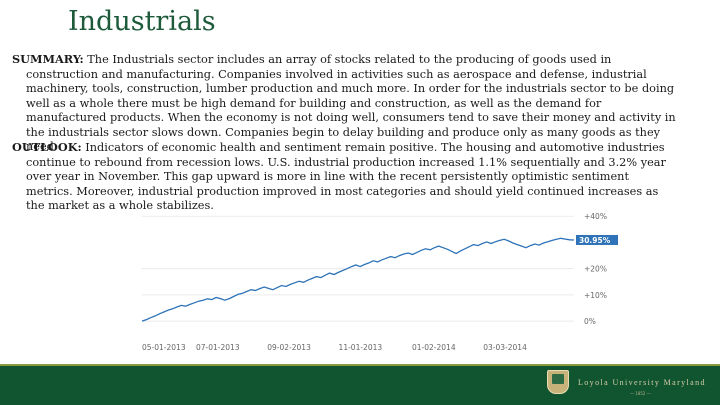 The image size is (720, 405). I want to click on x-tick-label: 05-01-2013, so click(164, 347).